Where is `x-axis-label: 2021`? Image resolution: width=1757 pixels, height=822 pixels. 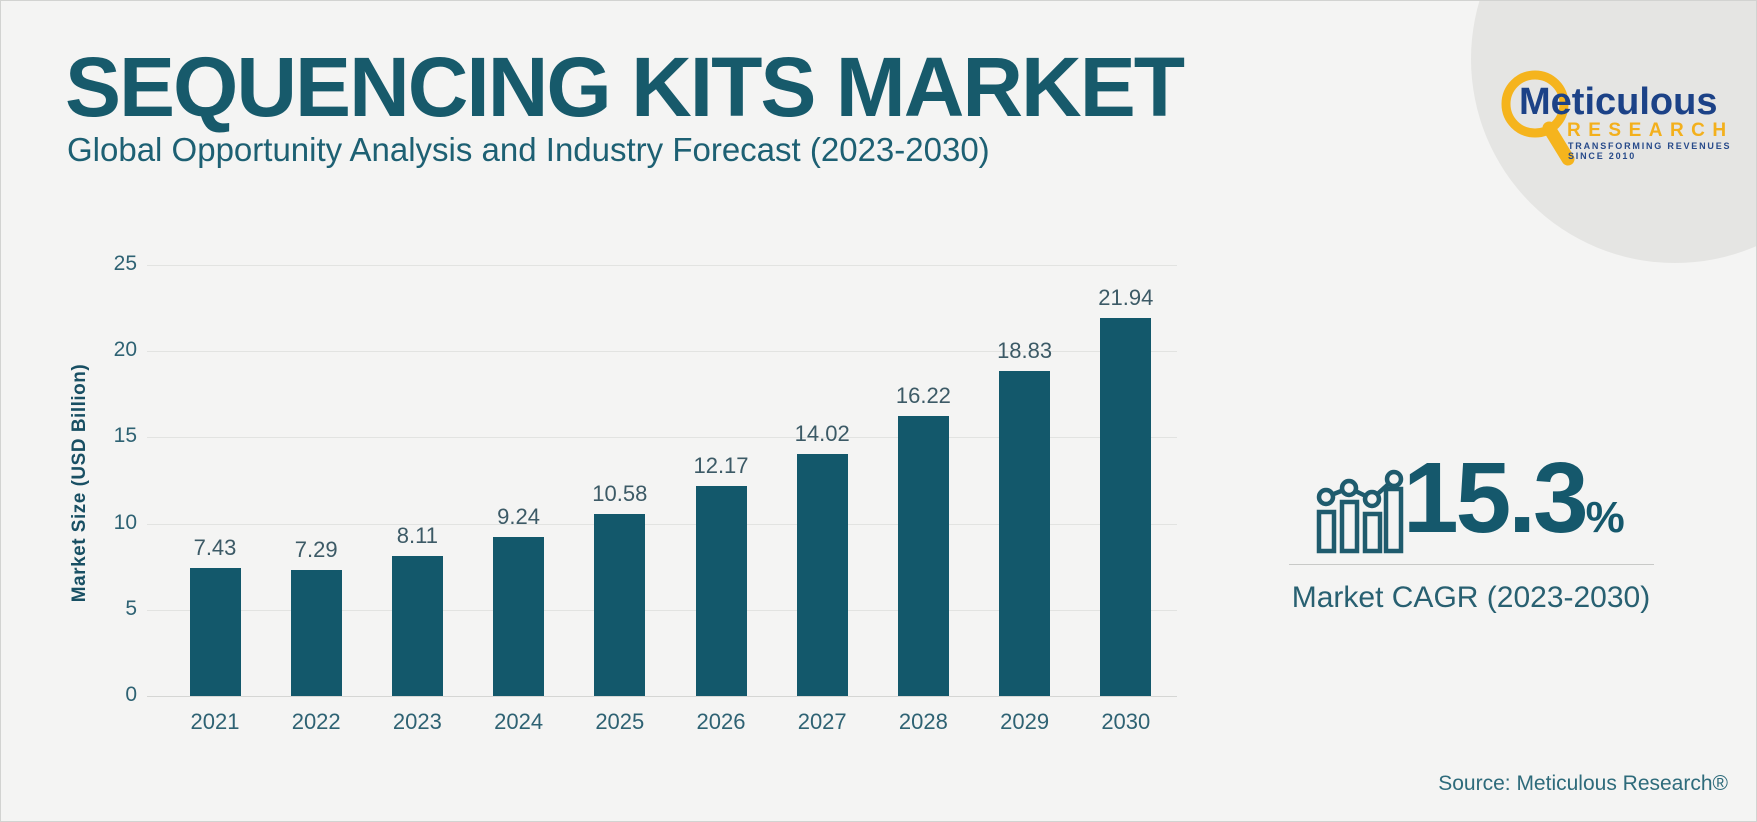 x-axis-label: 2021 is located at coordinates (215, 721).